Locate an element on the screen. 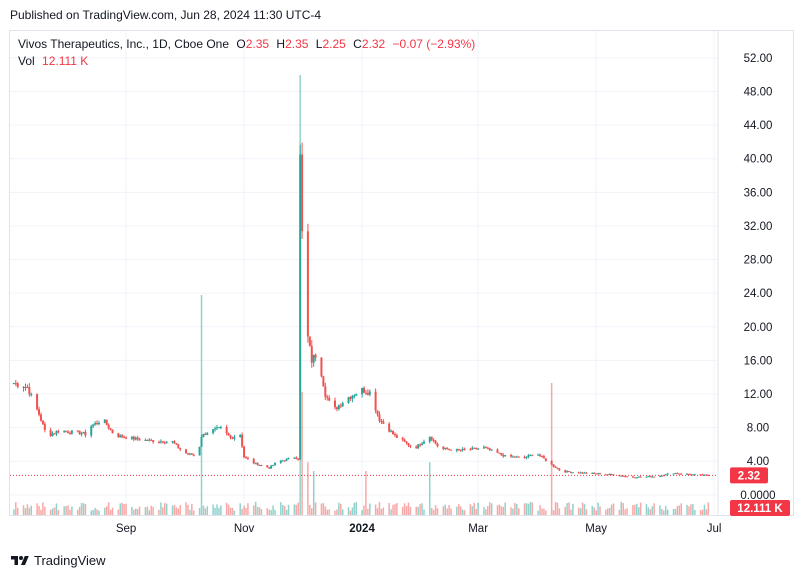 The image size is (804, 578). price-tick-label: 12.00 is located at coordinates (758, 395).